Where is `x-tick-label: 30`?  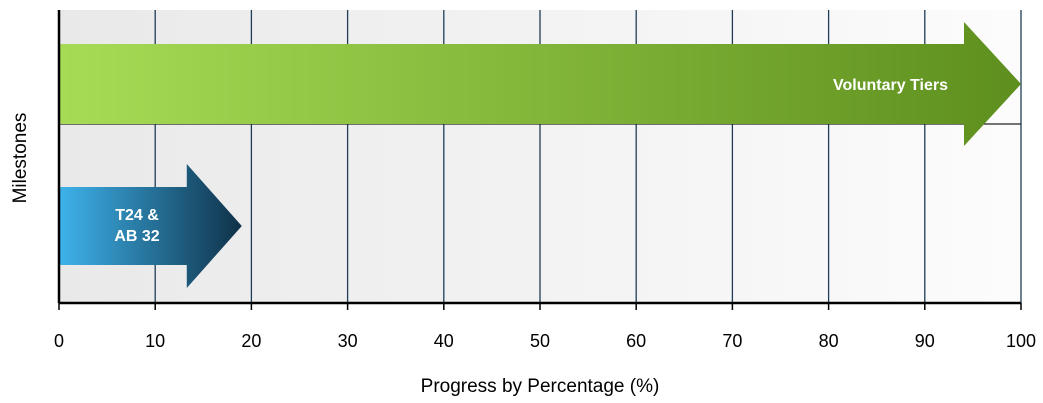
x-tick-label: 30 is located at coordinates (348, 341).